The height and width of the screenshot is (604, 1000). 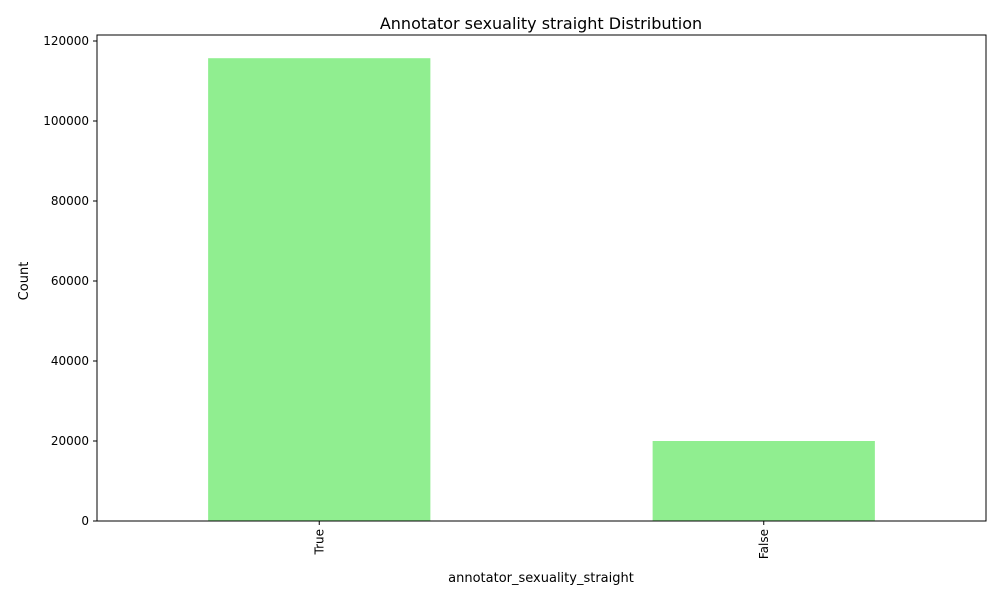 What do you see at coordinates (763, 481) in the screenshot?
I see `bar-false` at bounding box center [763, 481].